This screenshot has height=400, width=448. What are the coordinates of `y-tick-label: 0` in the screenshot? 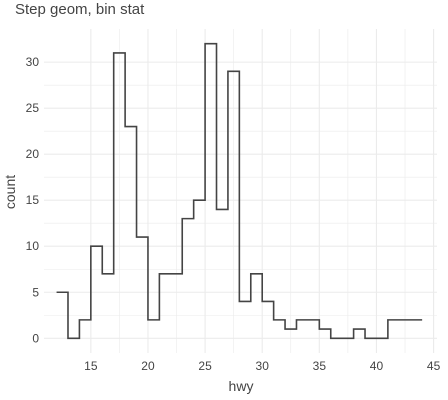 It's located at (35, 338).